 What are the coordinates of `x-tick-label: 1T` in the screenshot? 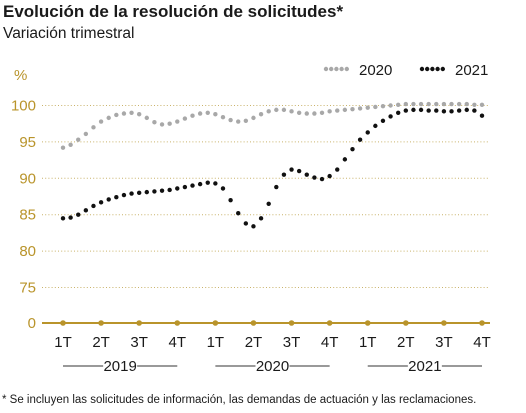 It's located at (63, 342).